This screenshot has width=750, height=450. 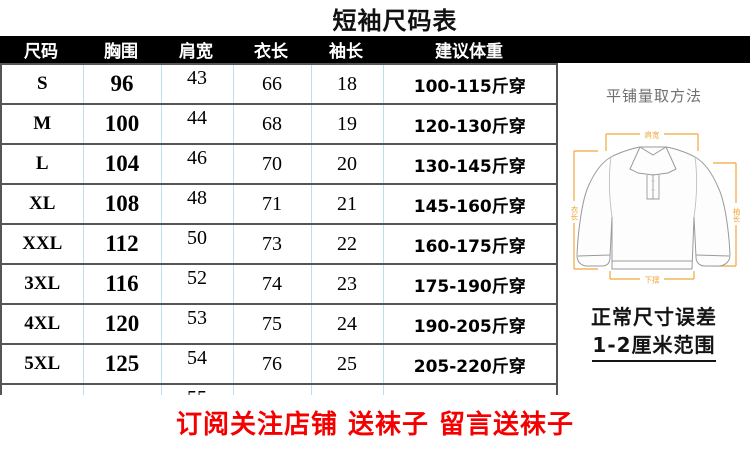 What do you see at coordinates (347, 83) in the screenshot?
I see `cell-sleeve: 18` at bounding box center [347, 83].